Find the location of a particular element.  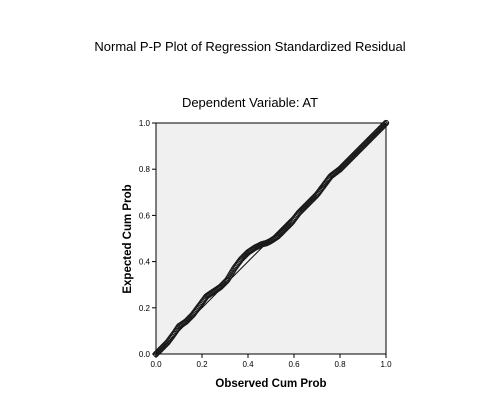

x-axis-label: Observed Cum Prob is located at coordinates (270, 384).